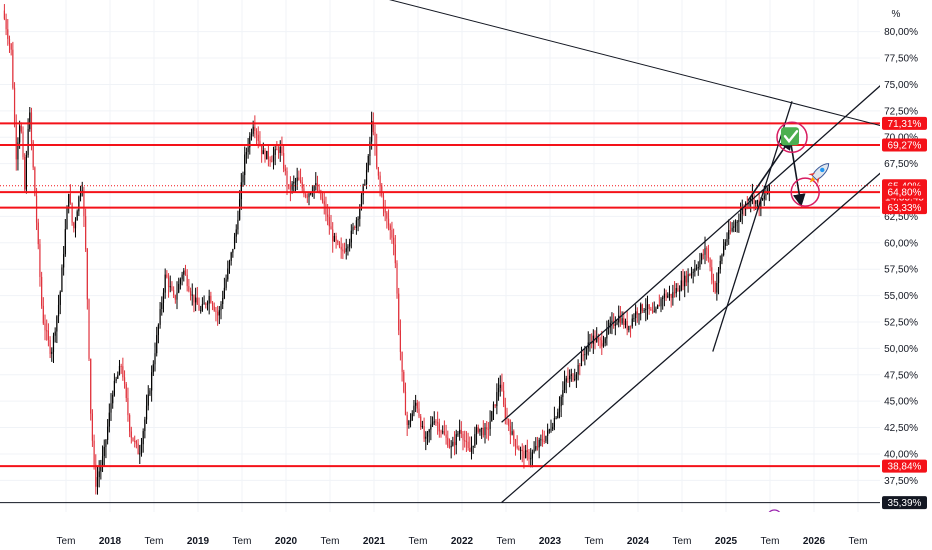 The image size is (932, 550). What do you see at coordinates (901, 138) in the screenshot?
I see `price-tick-label: 70,00%` at bounding box center [901, 138].